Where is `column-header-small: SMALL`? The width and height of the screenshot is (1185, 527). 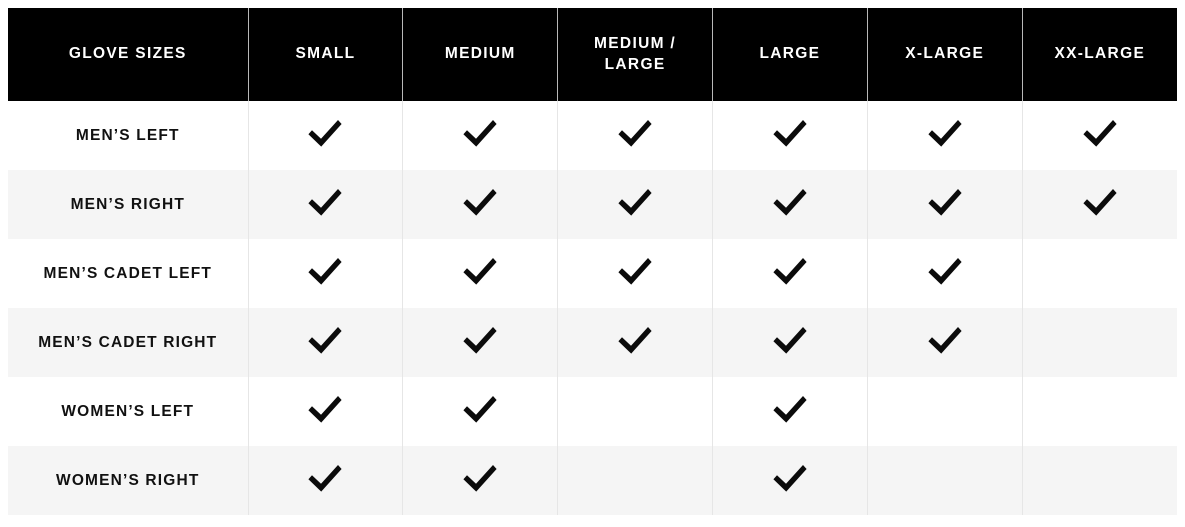 column-header-small: SMALL is located at coordinates (326, 54).